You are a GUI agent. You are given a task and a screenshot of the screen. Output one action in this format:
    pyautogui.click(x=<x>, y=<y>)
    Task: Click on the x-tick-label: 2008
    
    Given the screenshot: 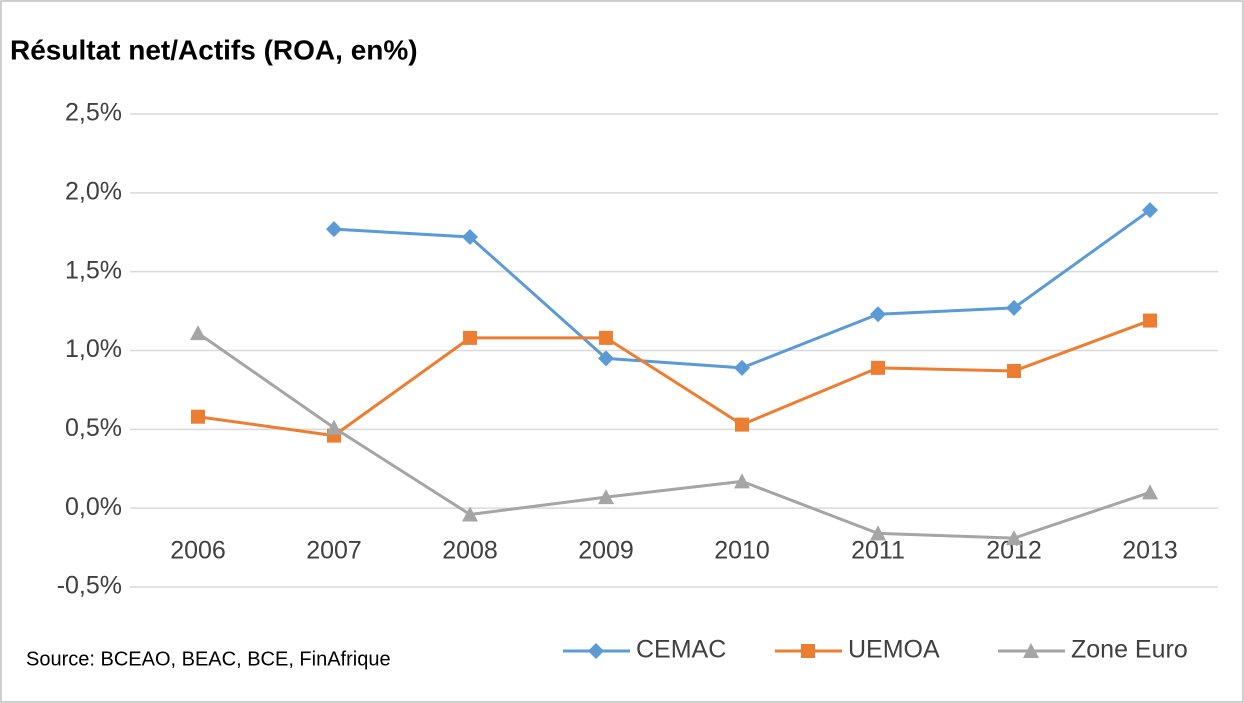 What is the action you would take?
    pyautogui.click(x=470, y=551)
    